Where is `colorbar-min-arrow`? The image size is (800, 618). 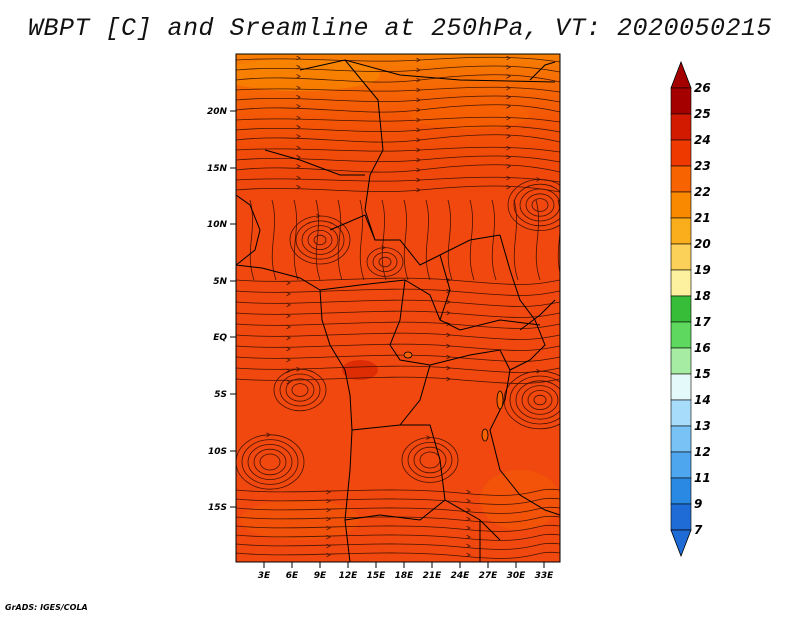 colorbar-min-arrow is located at coordinates (681, 543).